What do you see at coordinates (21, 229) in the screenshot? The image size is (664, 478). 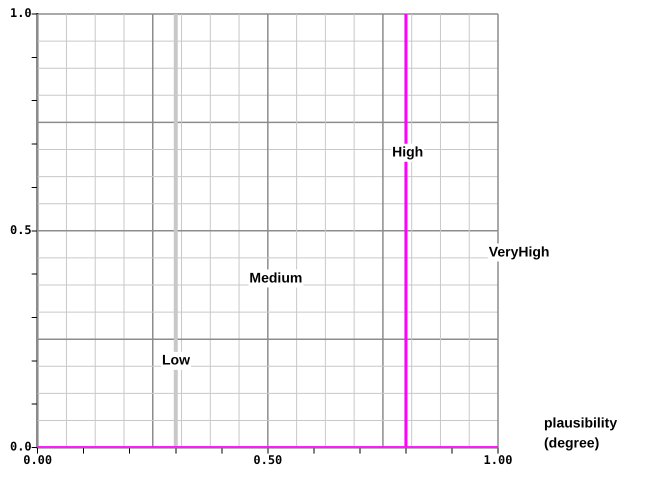 I see `y-tick-label: 0.5` at bounding box center [21, 229].